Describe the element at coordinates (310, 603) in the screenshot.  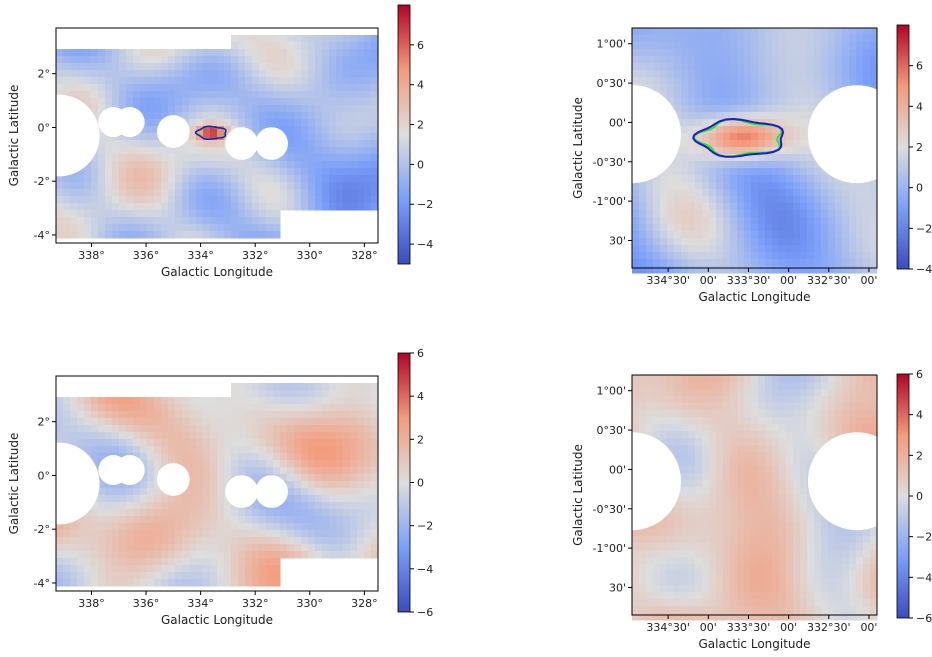
I see `x-tick-label: 330°` at that location.